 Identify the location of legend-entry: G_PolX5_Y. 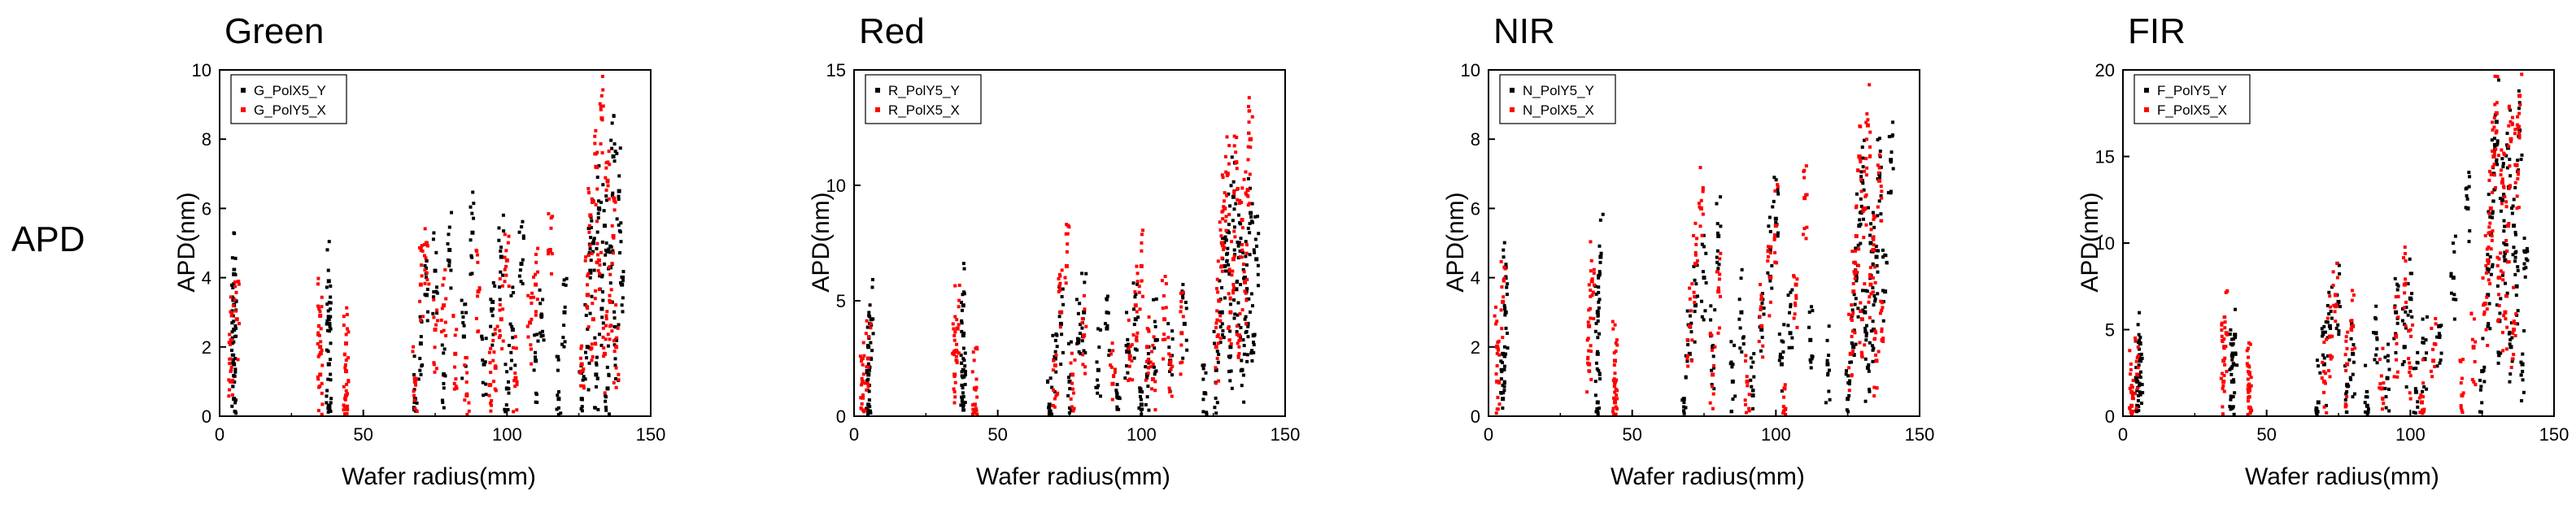
(290, 90).